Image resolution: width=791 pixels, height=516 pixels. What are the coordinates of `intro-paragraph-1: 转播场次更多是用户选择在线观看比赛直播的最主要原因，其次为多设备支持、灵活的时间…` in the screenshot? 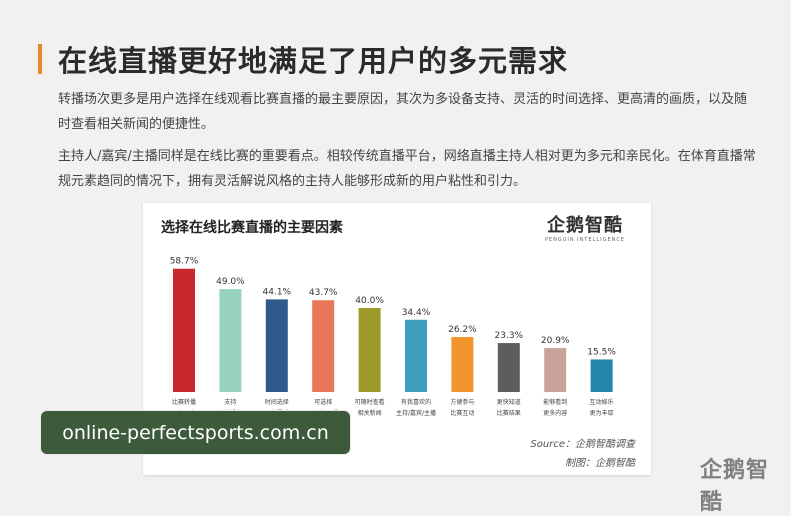 It's located at (403, 112).